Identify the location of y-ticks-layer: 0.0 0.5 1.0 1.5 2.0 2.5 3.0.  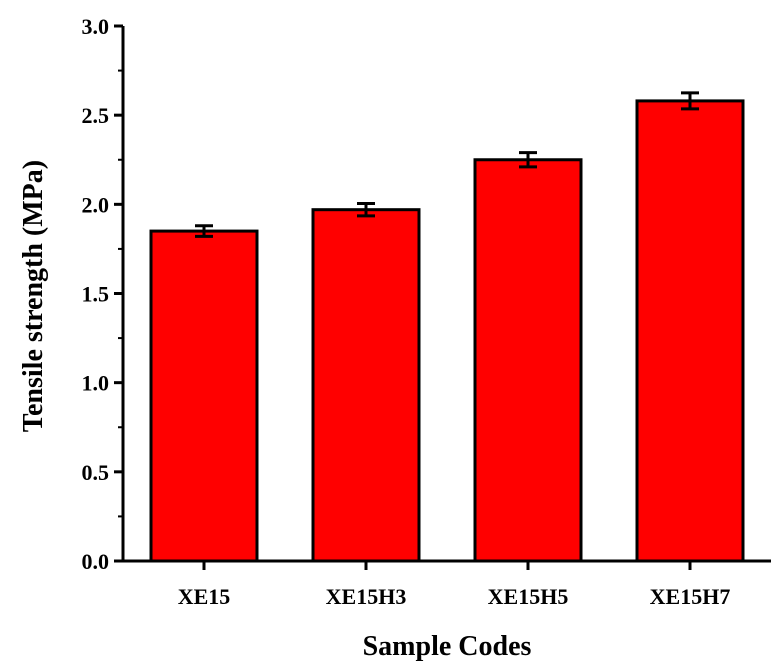
(103, 294).